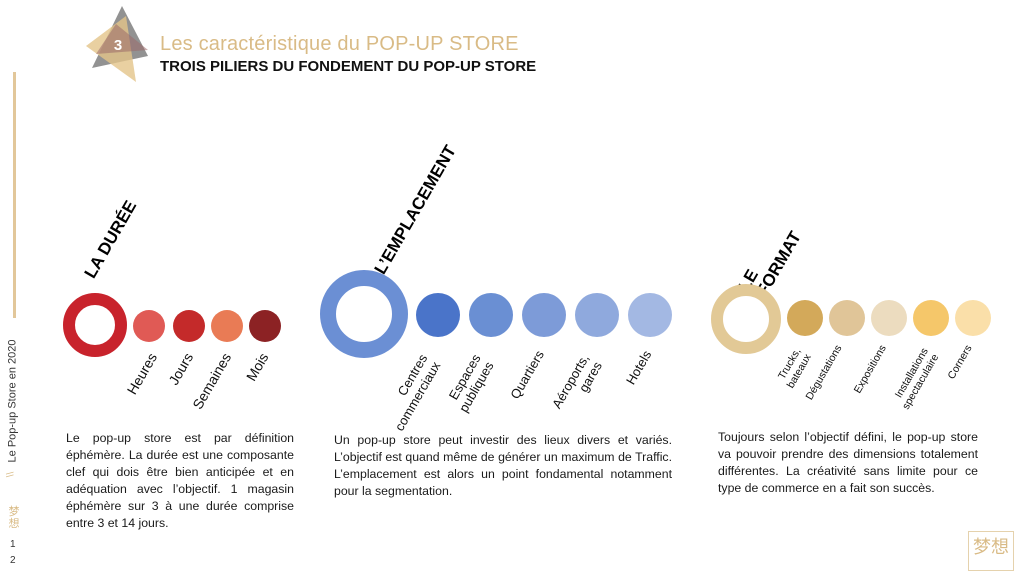  What do you see at coordinates (544, 315) in the screenshot?
I see `location-dot-districts` at bounding box center [544, 315].